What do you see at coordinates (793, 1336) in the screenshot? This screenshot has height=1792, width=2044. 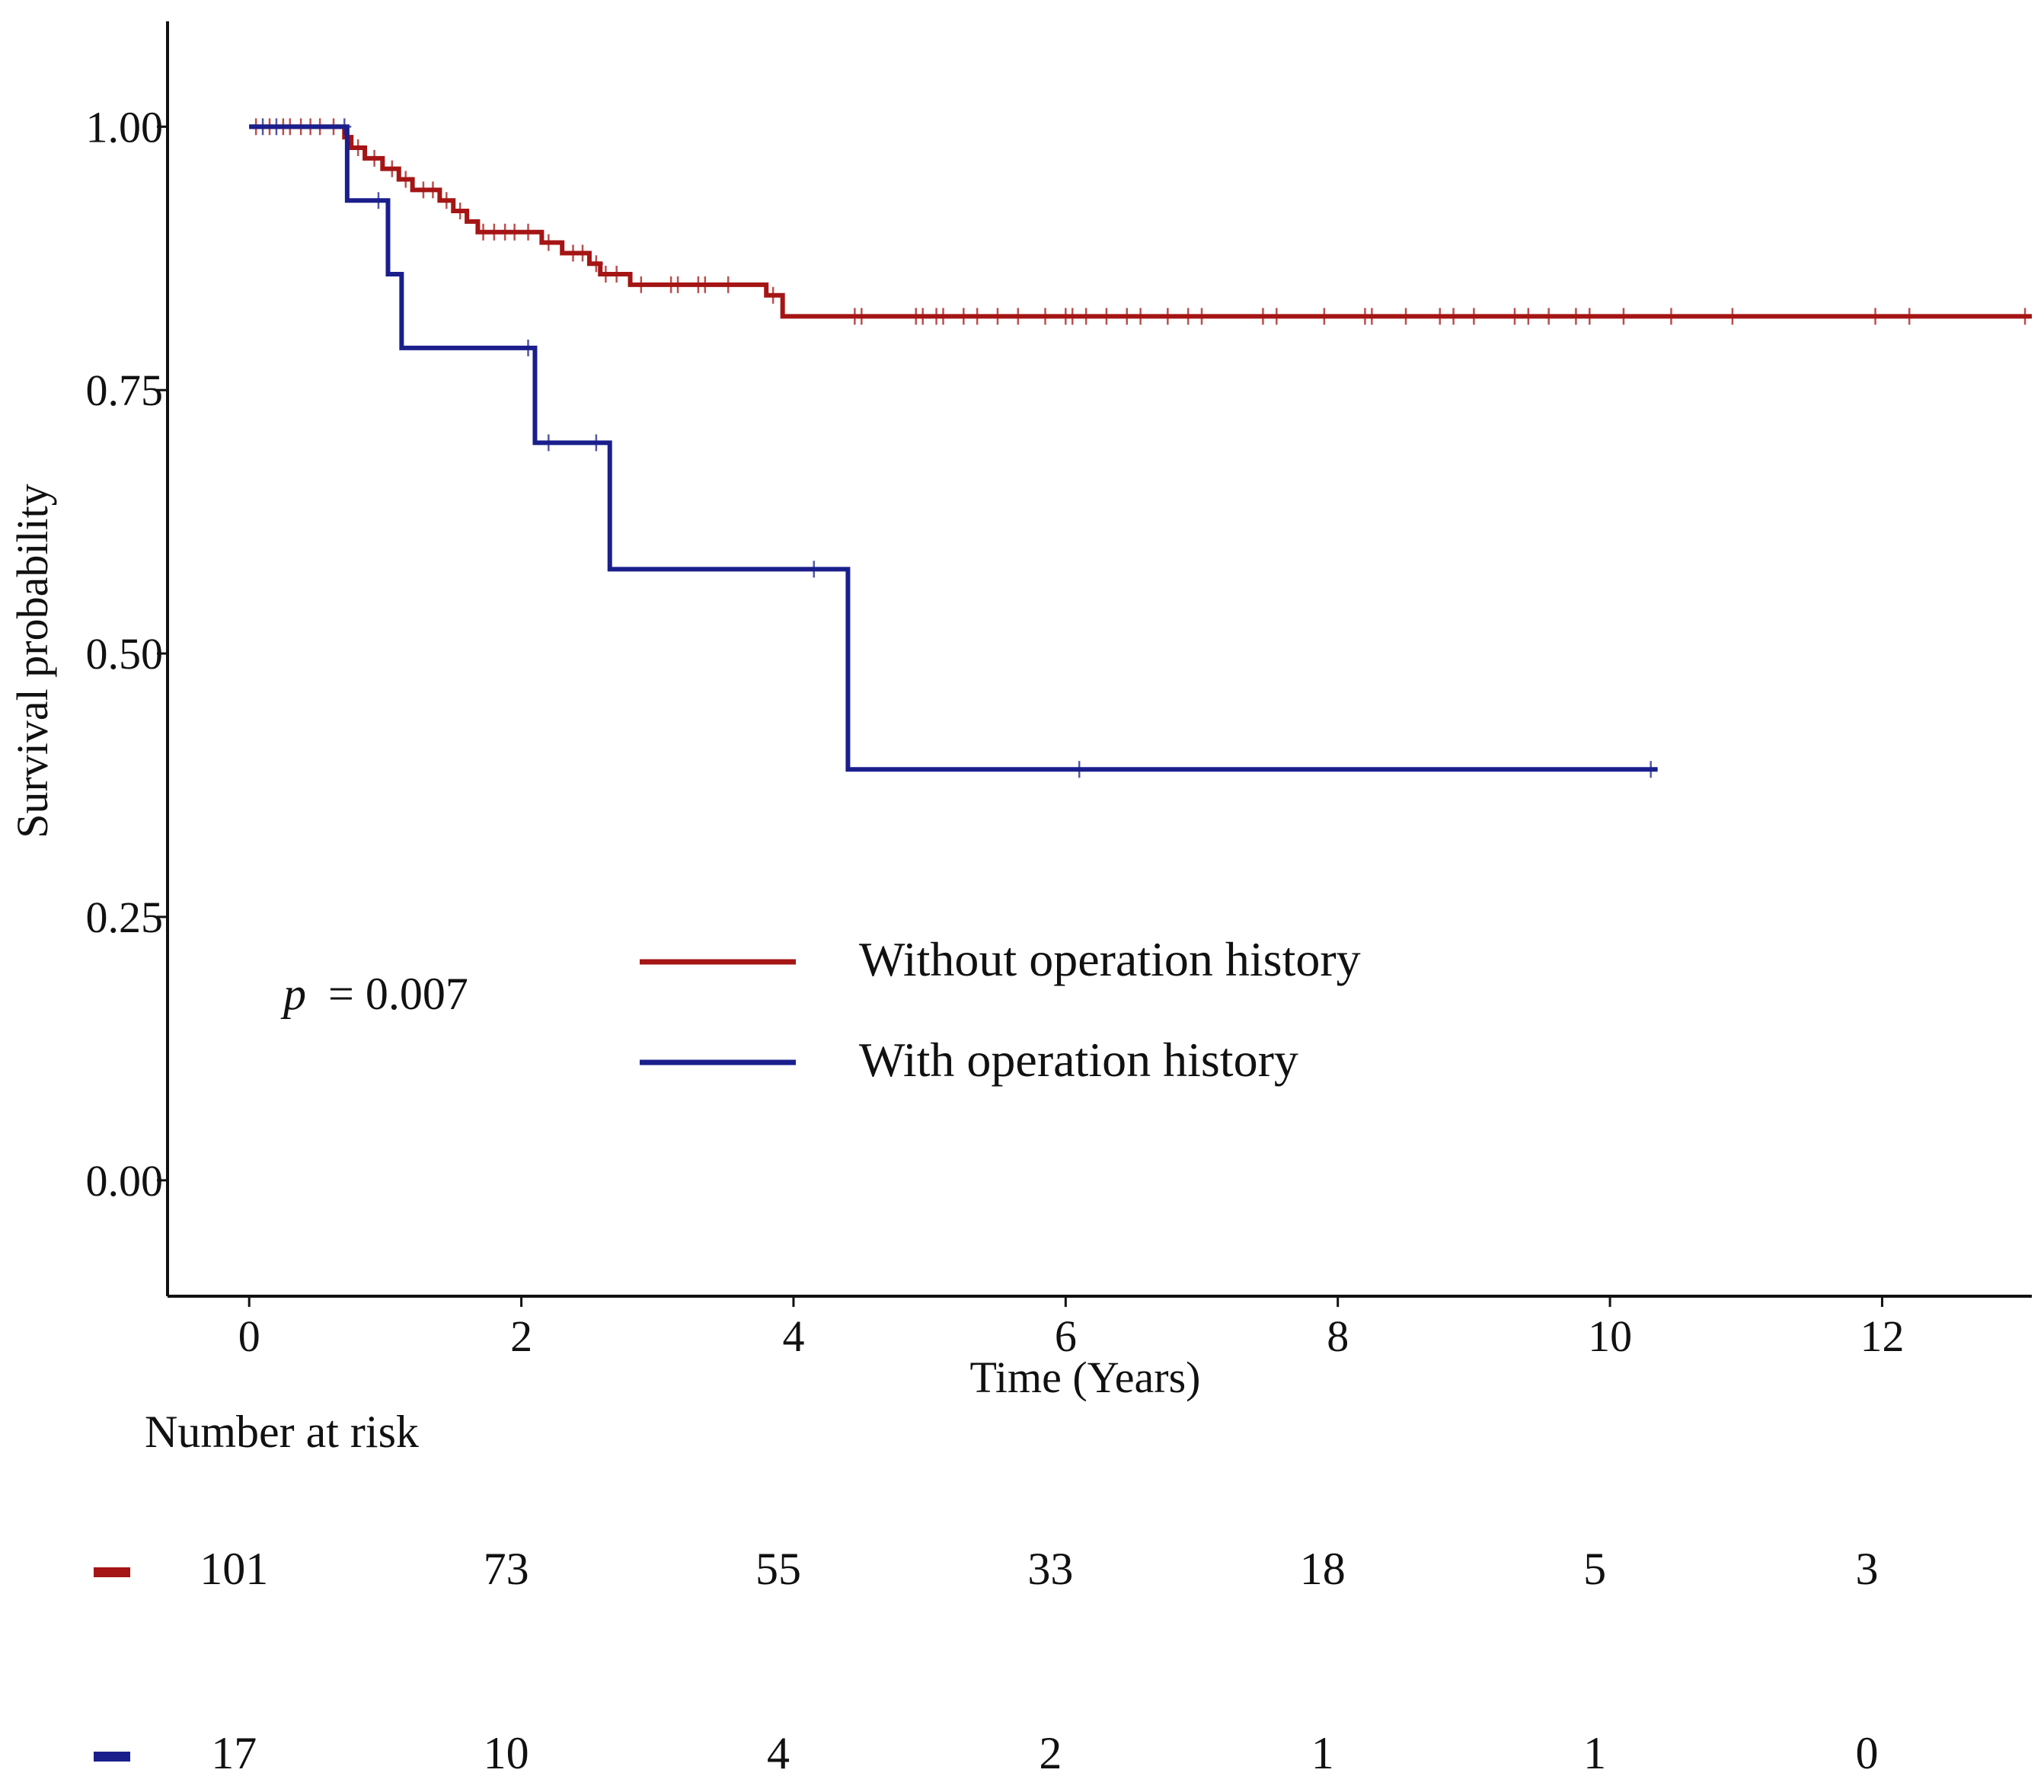 I see `x-tick-label: 4` at bounding box center [793, 1336].